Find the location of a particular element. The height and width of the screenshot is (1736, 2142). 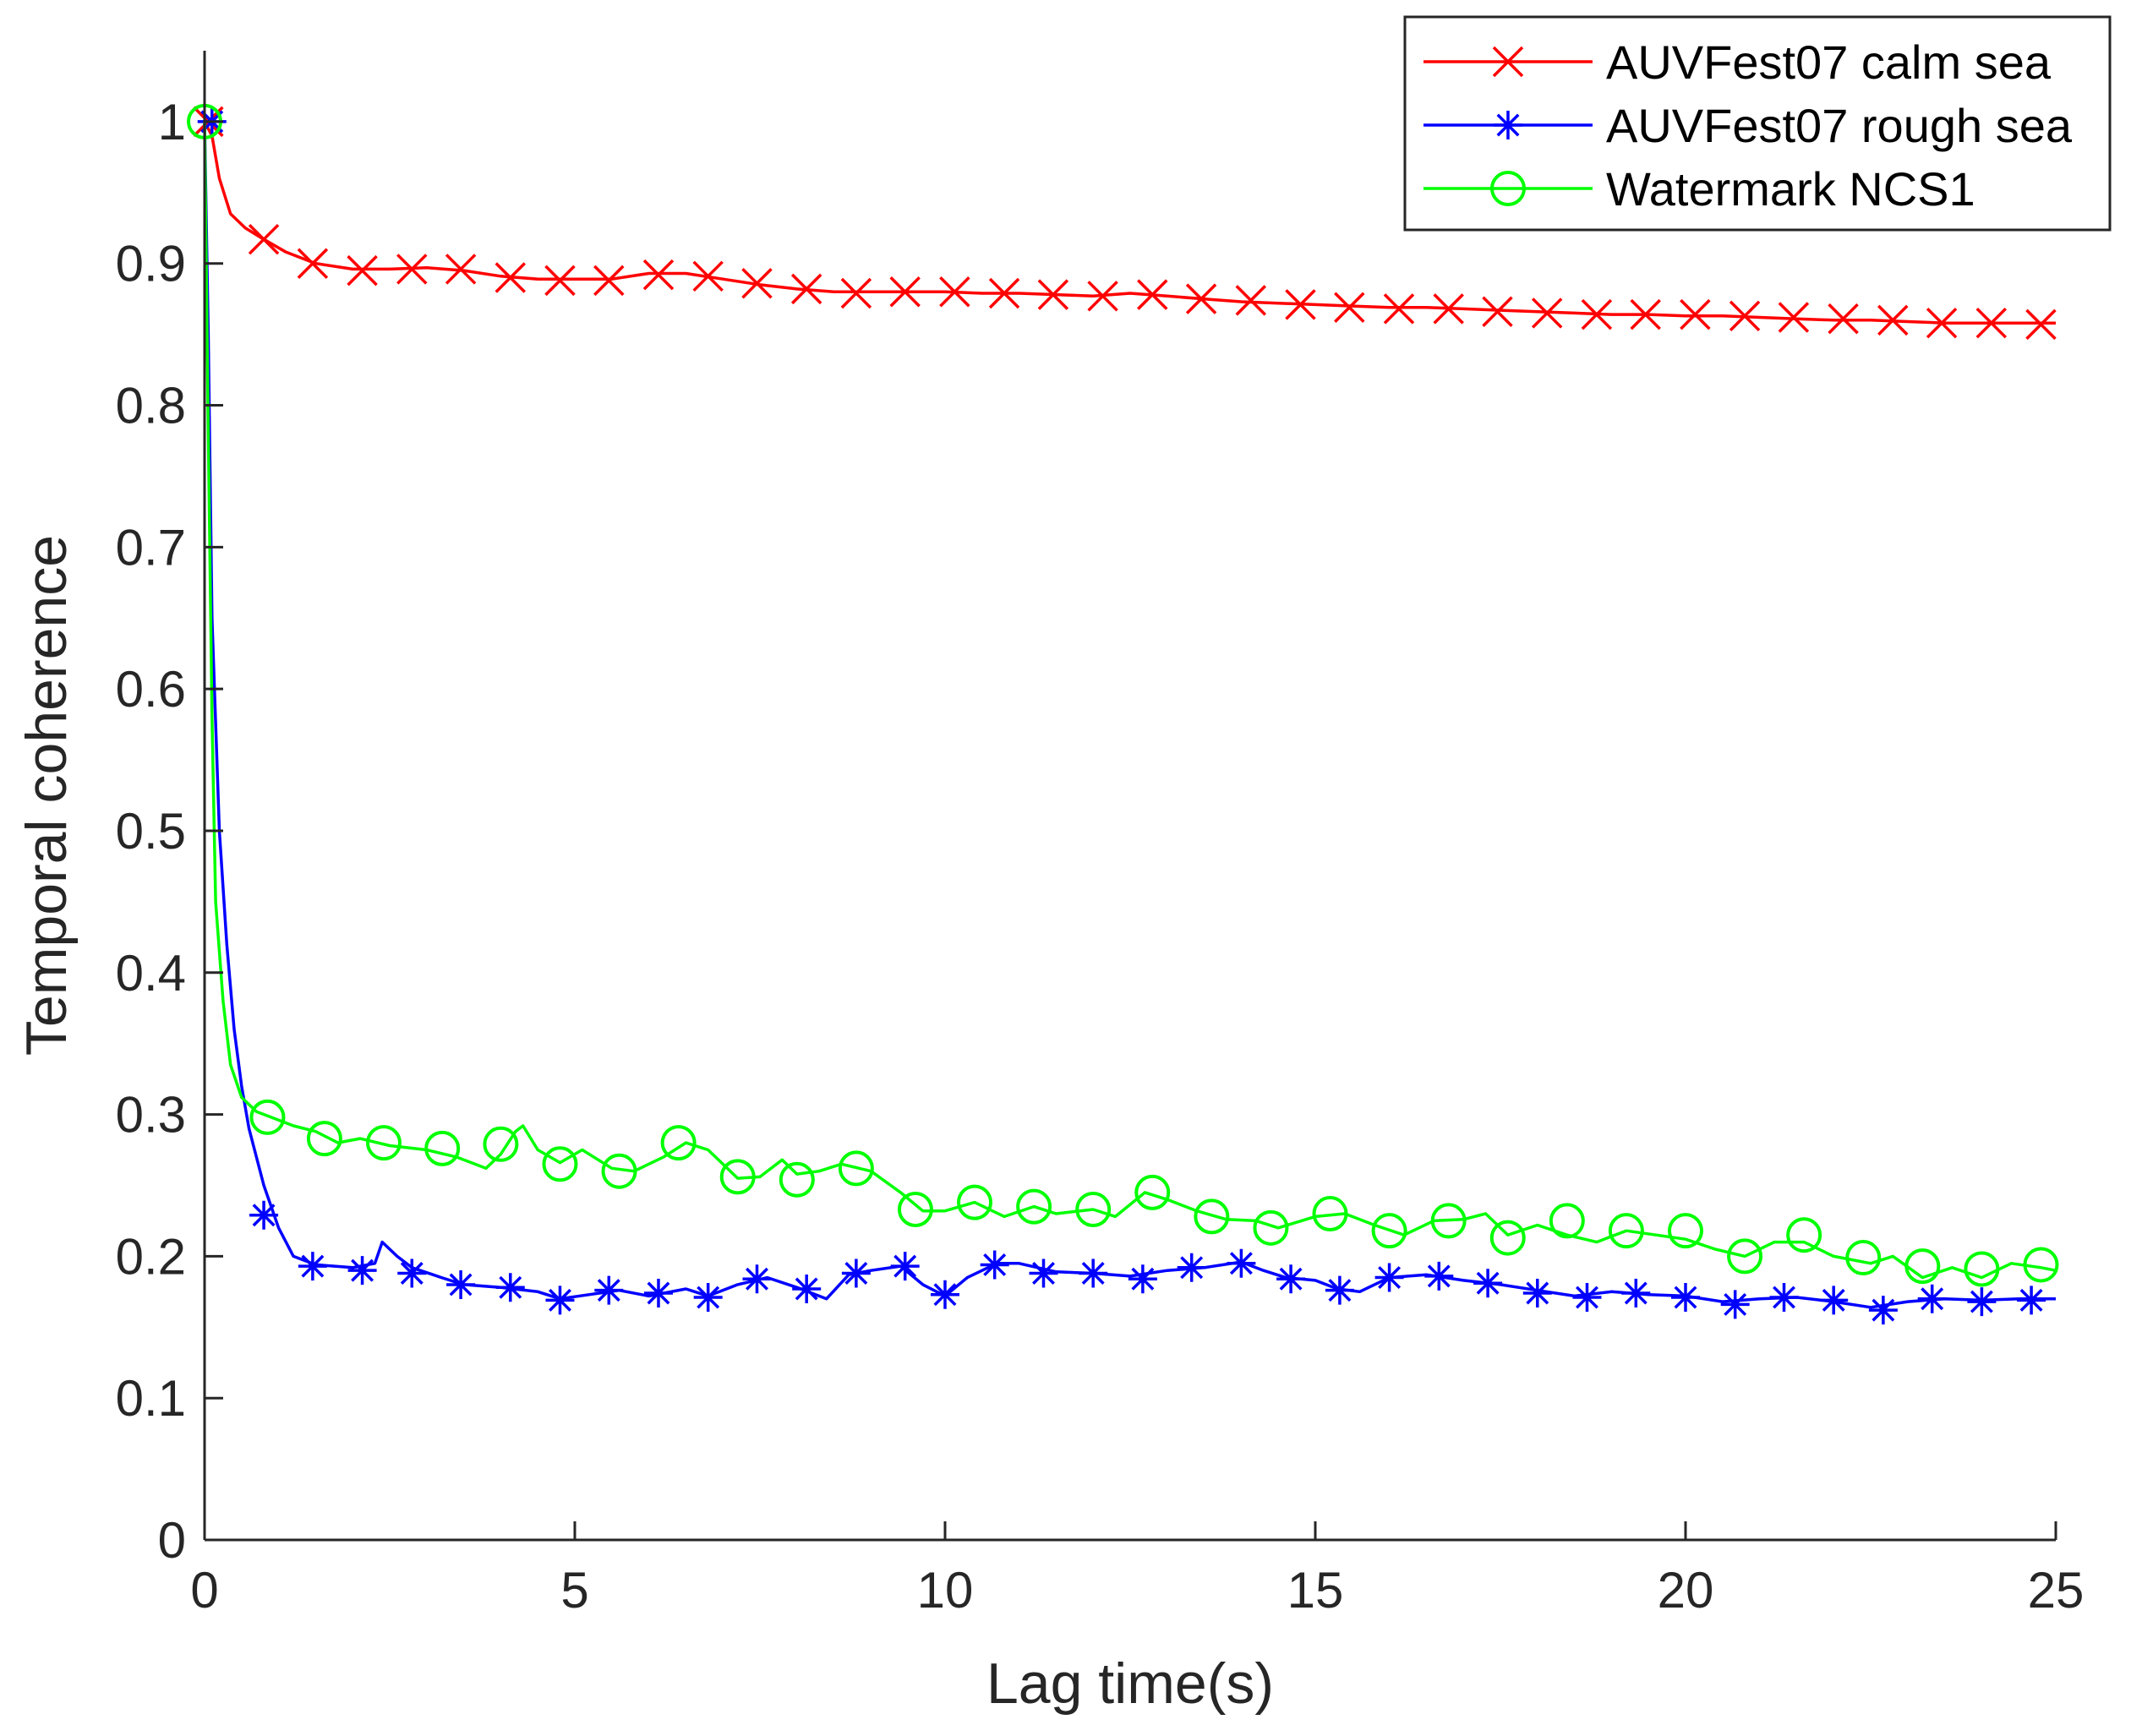

y-tick-label: 0.3 is located at coordinates (151, 1115).